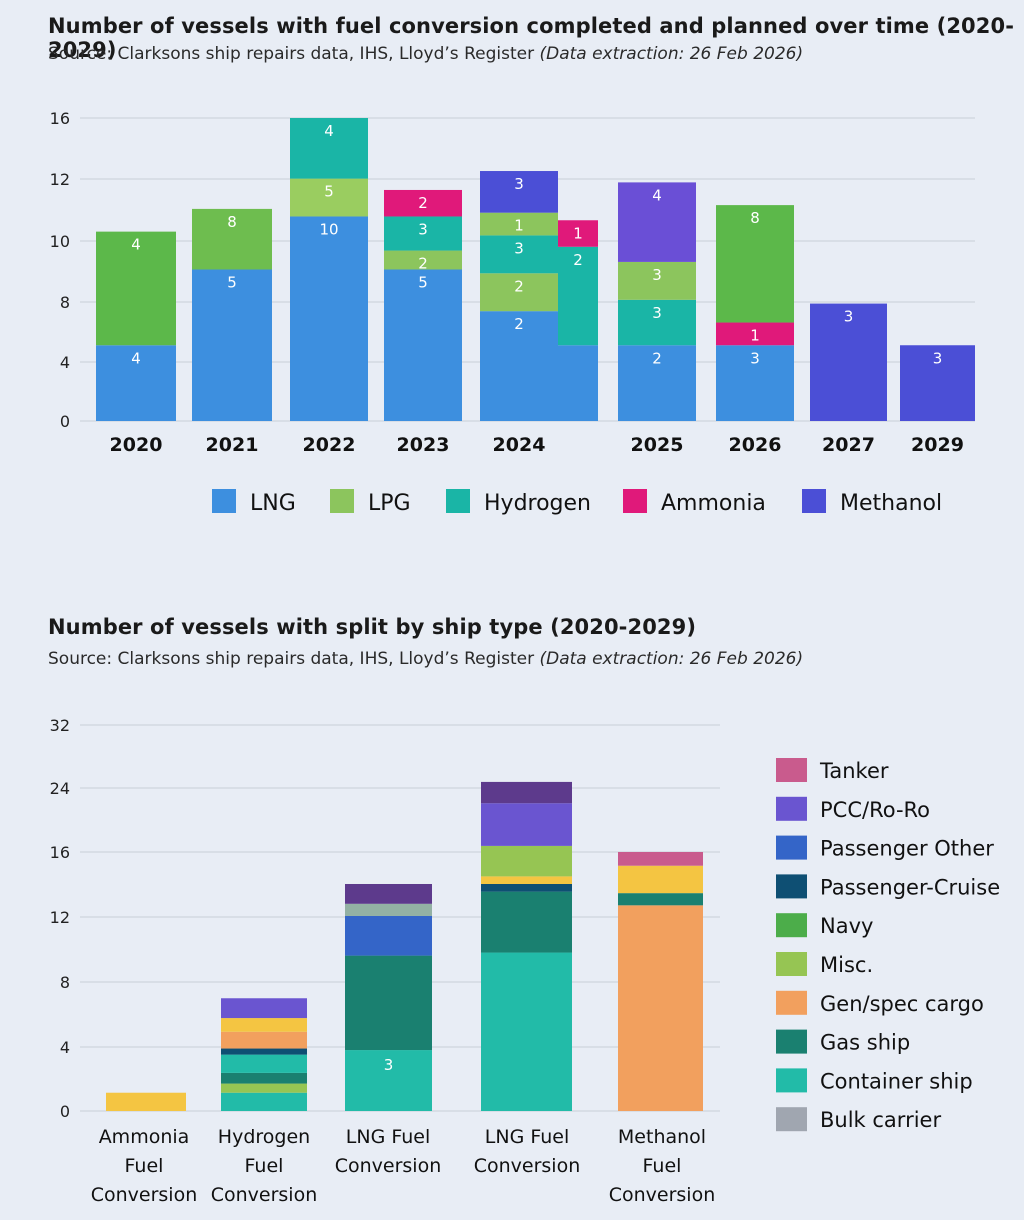 This screenshot has width=1024, height=1220. I want to click on y-tick-label: 4, so click(65, 1047).